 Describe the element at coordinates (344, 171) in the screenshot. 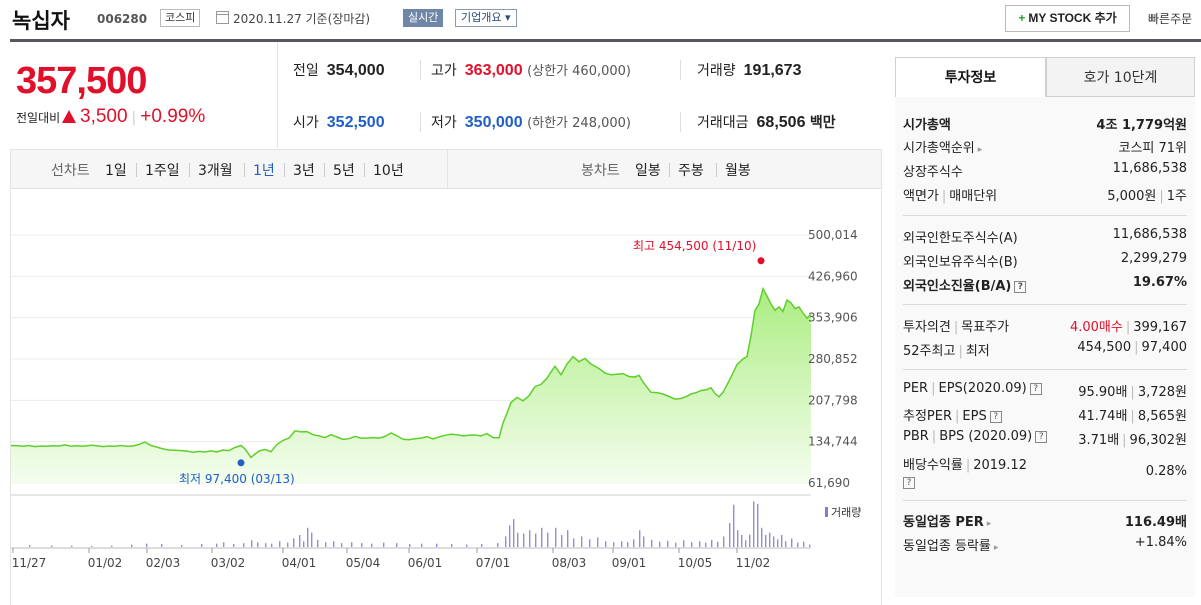

I see `tab-5y: 5년` at that location.